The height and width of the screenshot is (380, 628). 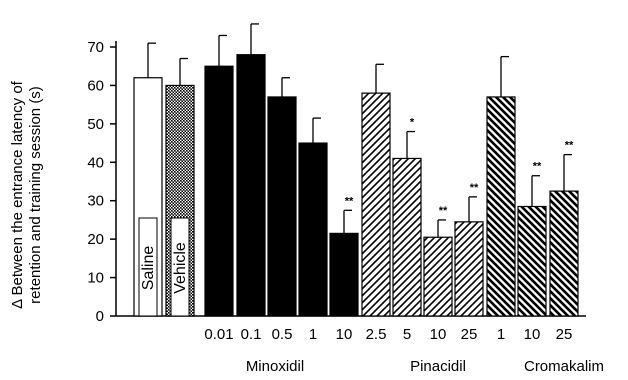 I want to click on group-label-minoxidil: Minoxidil, so click(x=275, y=366).